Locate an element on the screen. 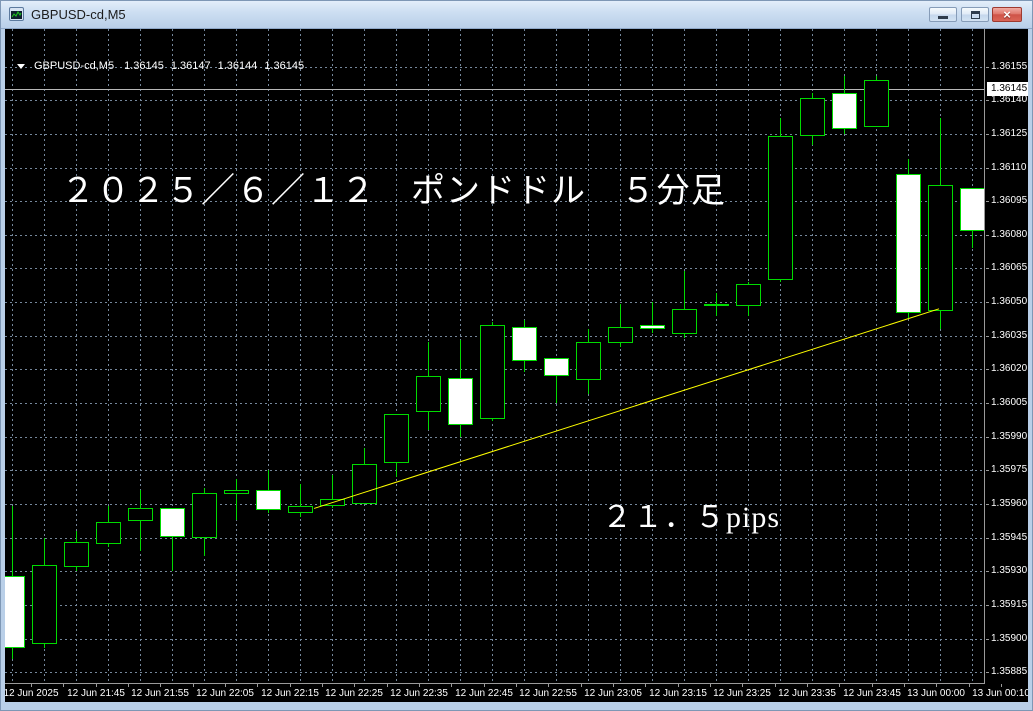 Image resolution: width=1033 pixels, height=711 pixels. price-axis-label: 1.36080 is located at coordinates (1009, 234).